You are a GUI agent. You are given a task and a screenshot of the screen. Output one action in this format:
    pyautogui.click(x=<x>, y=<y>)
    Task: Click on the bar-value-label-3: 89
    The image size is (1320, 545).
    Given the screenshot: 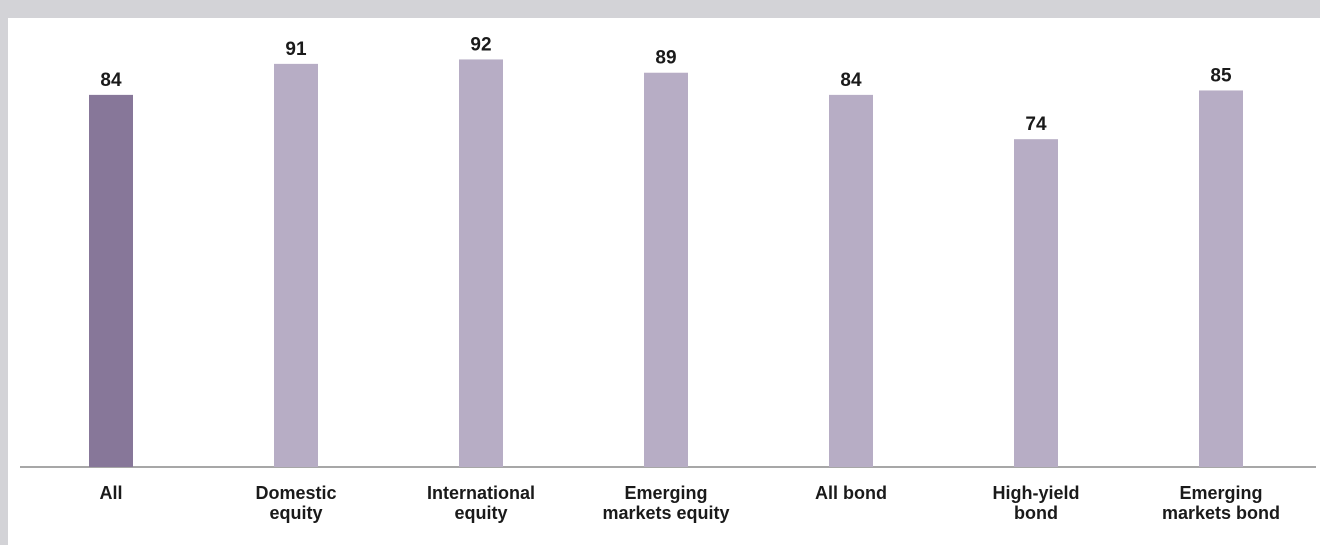 What is the action you would take?
    pyautogui.click(x=665, y=58)
    